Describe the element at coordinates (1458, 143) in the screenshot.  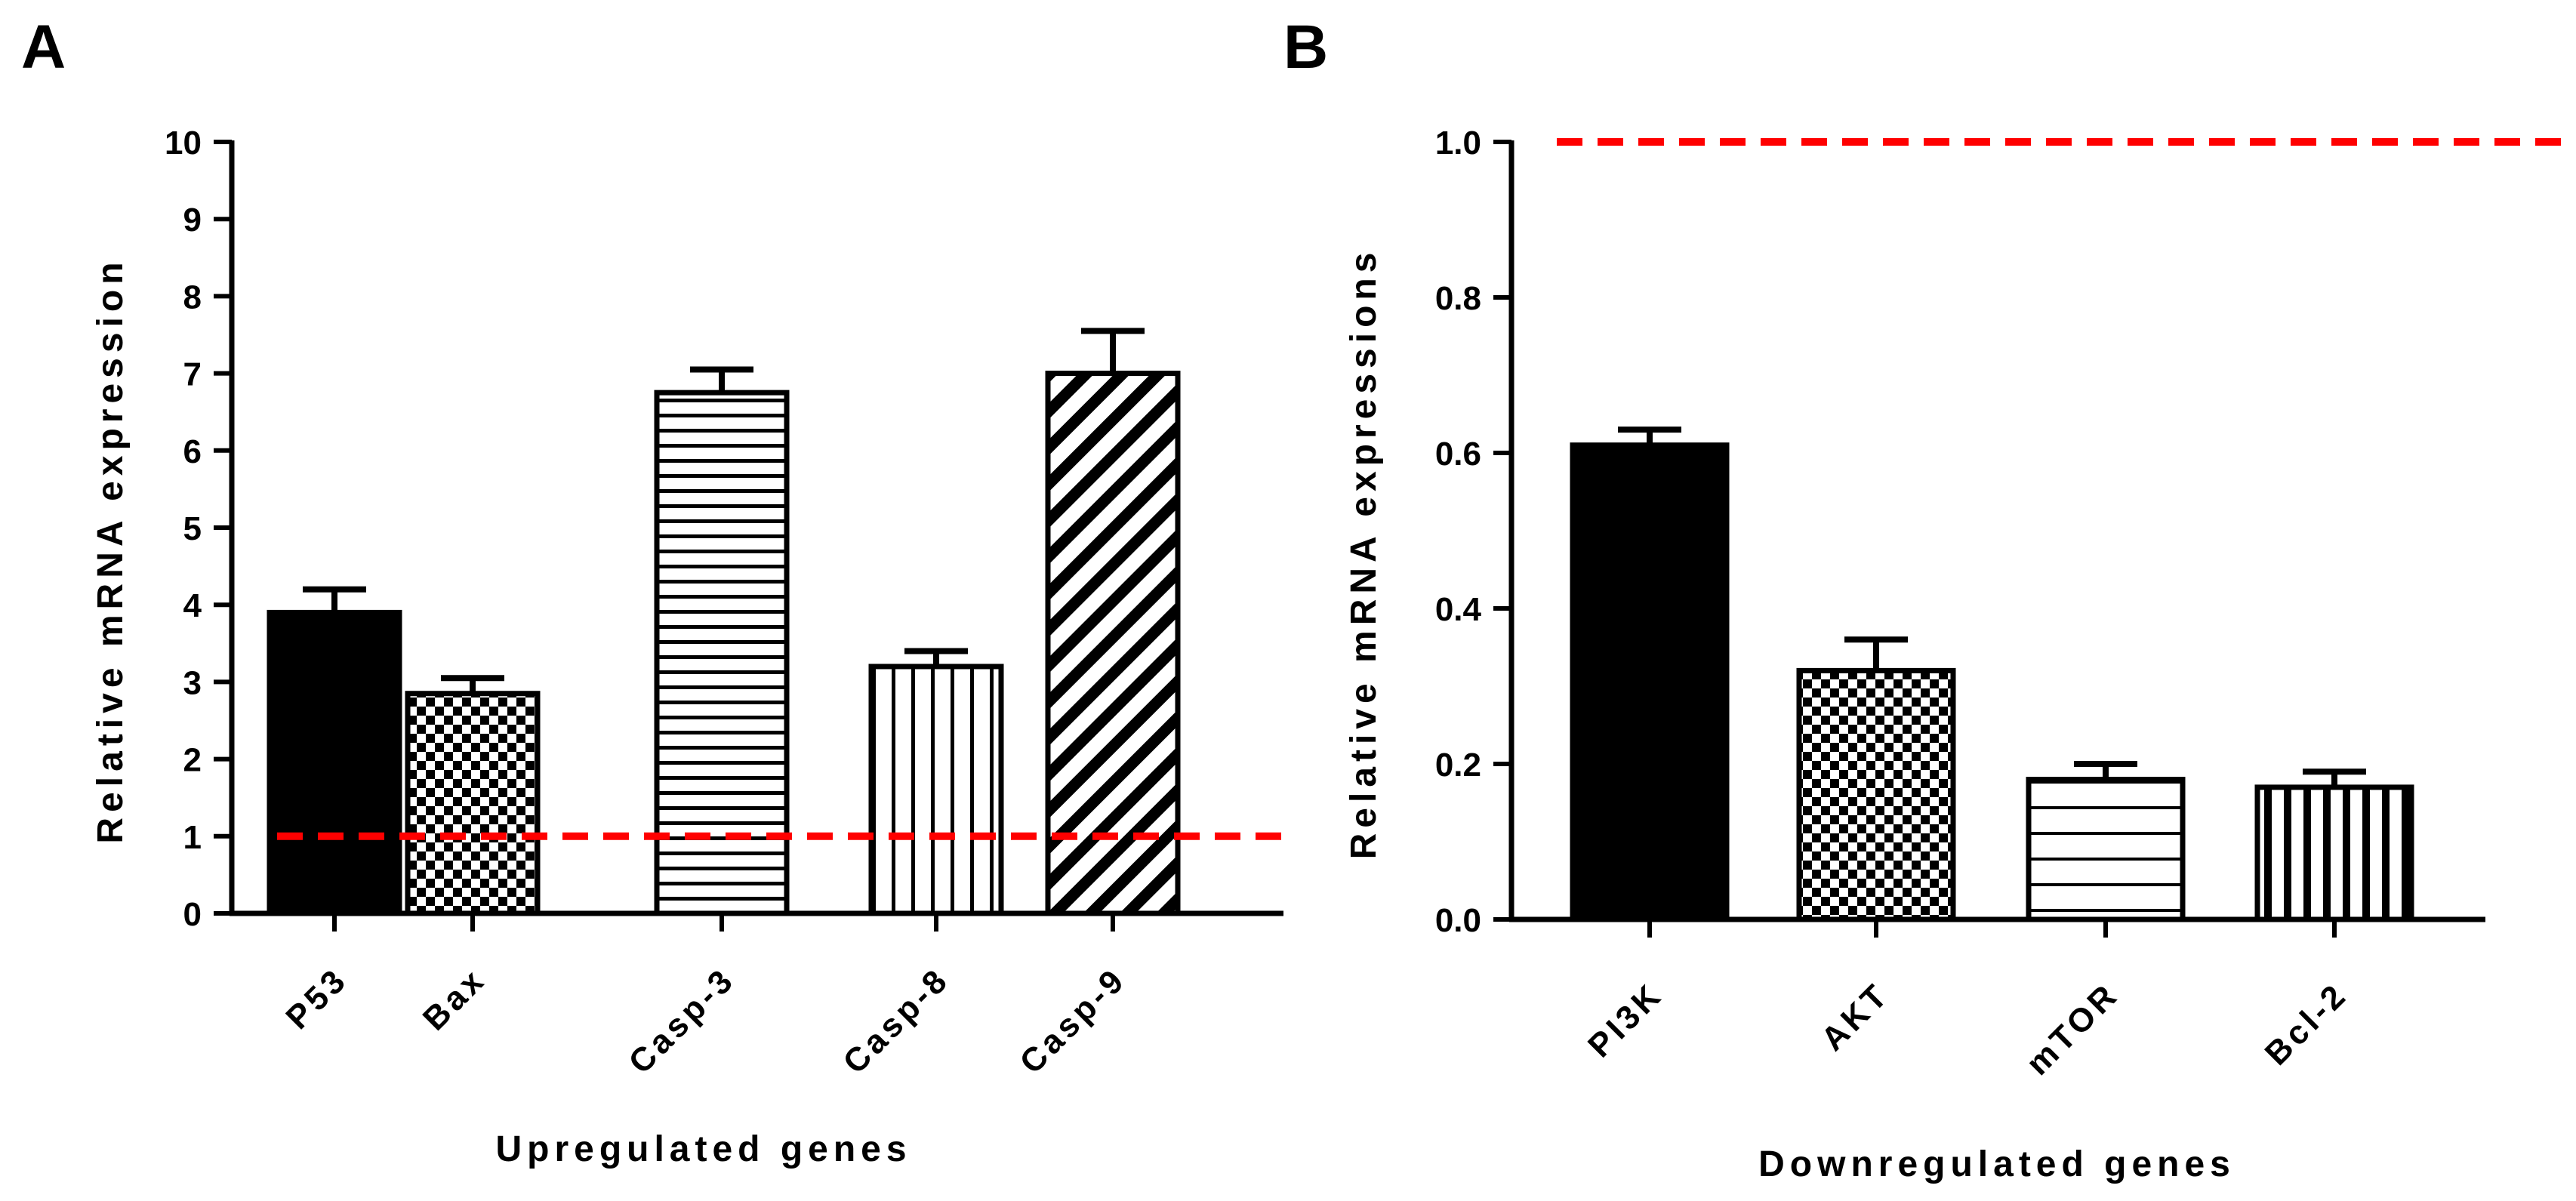
I see `y-tick-label-b-5: 1.0` at that location.